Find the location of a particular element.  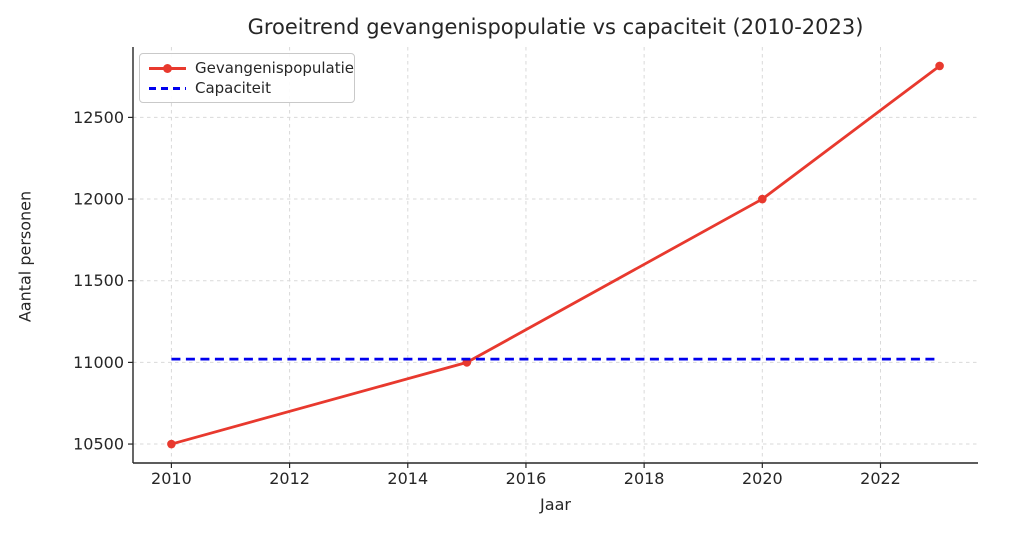

x-tick-label: 2020 is located at coordinates (762, 478).